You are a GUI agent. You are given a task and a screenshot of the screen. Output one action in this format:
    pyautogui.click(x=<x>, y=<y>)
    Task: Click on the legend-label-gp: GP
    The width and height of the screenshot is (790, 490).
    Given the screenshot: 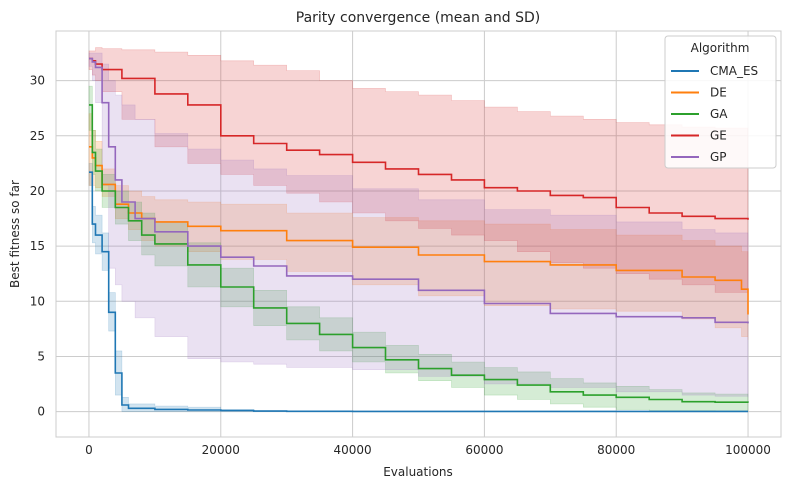 What is the action you would take?
    pyautogui.click(x=718, y=157)
    